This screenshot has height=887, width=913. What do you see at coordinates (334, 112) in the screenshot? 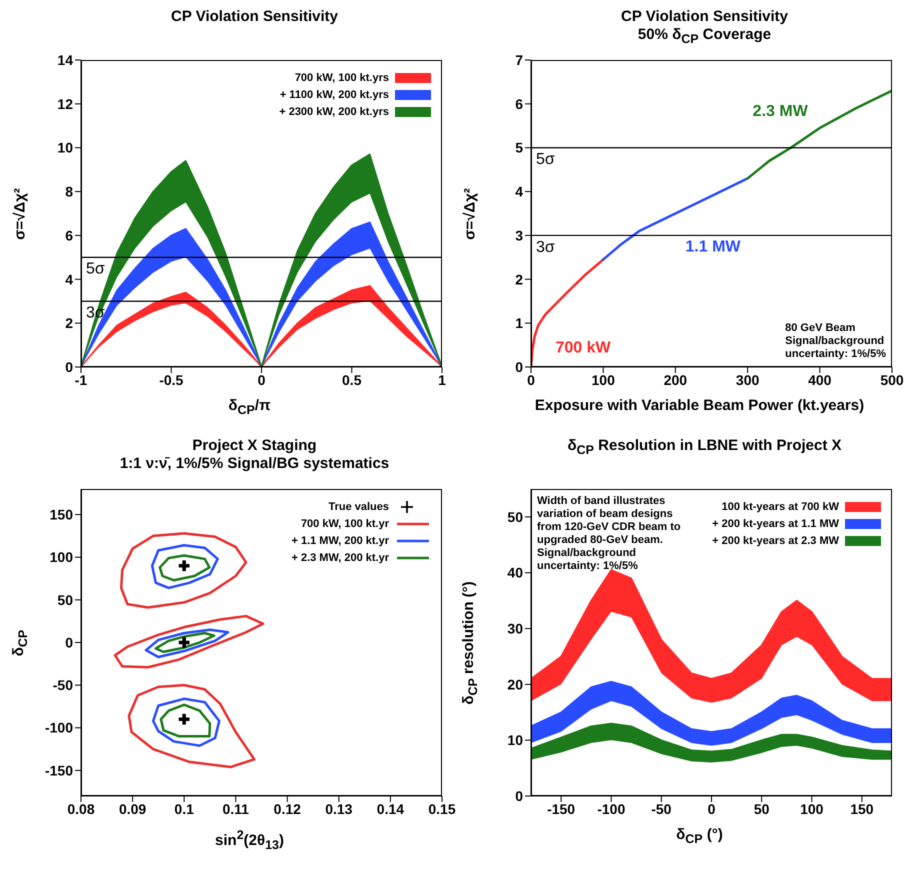
I see `legend-label: + 2300 kW, 200 kt.yrs` at bounding box center [334, 112].